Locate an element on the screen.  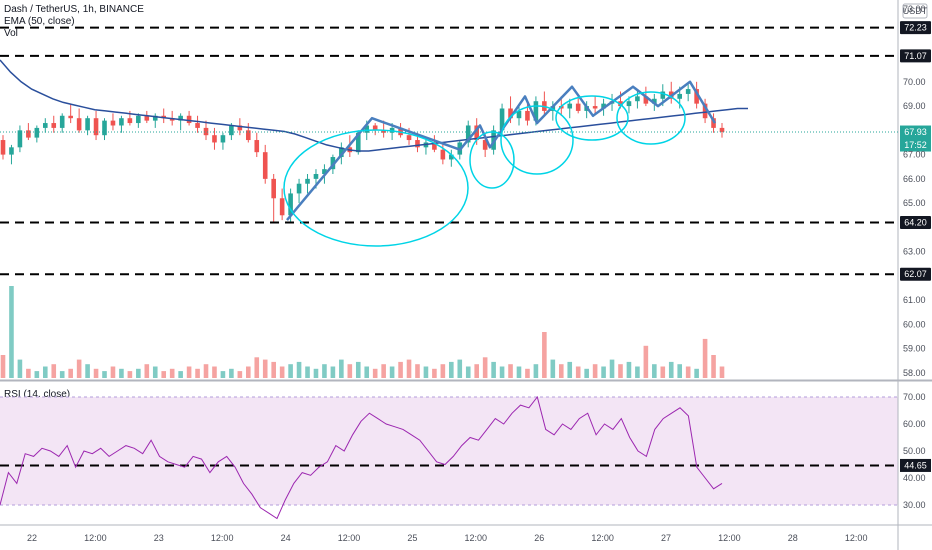
ema-line is located at coordinates (374, 105).